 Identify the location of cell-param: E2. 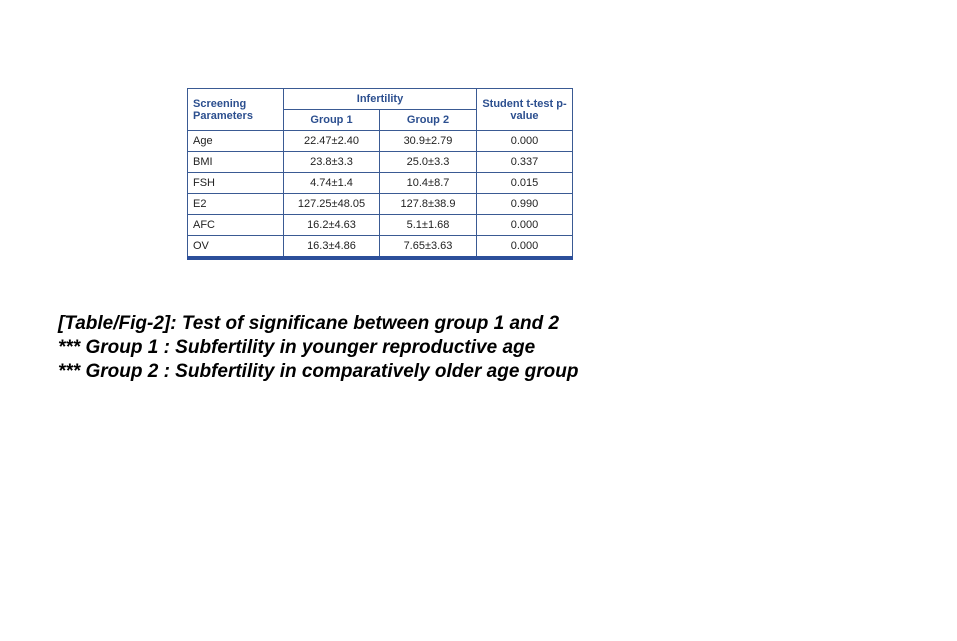
(235, 204).